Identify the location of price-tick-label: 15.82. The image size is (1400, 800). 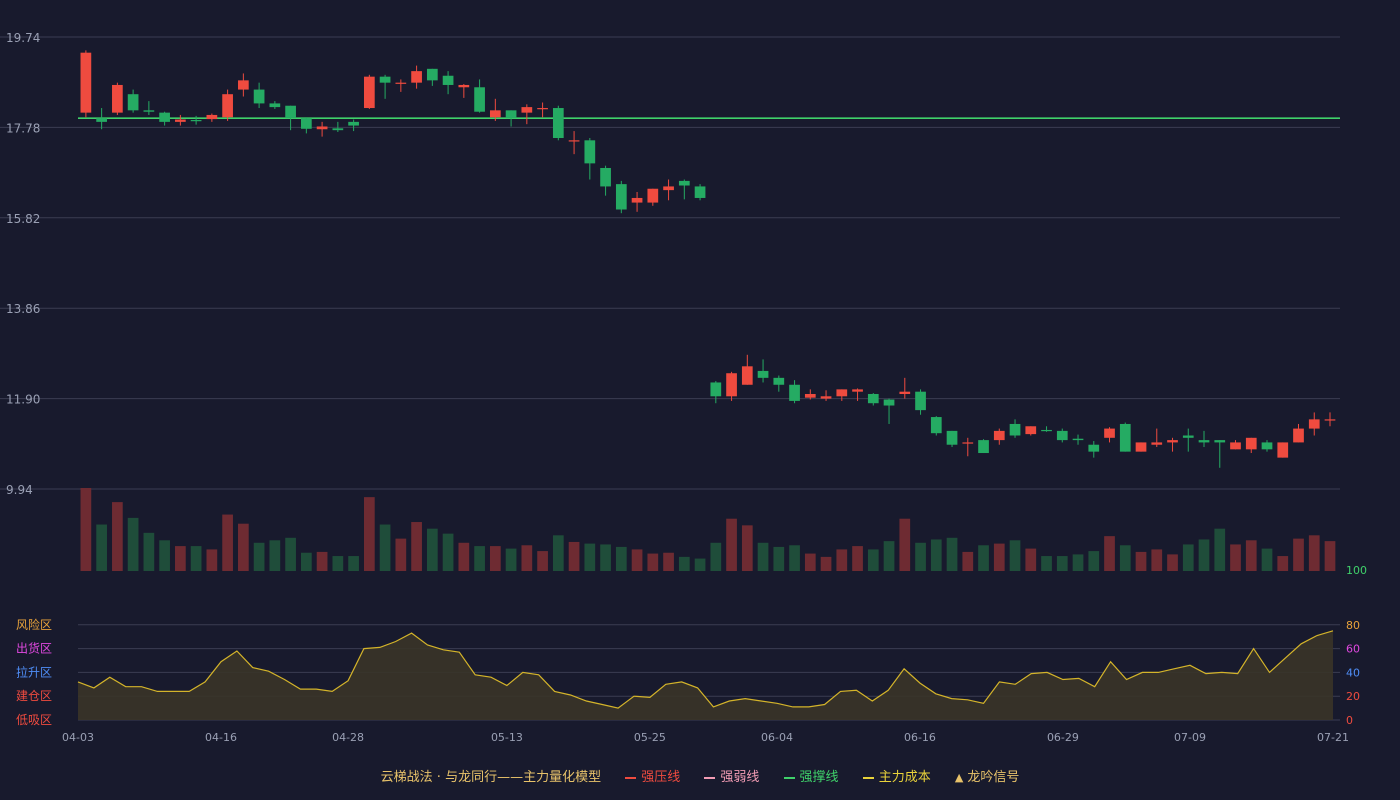
(23, 219).